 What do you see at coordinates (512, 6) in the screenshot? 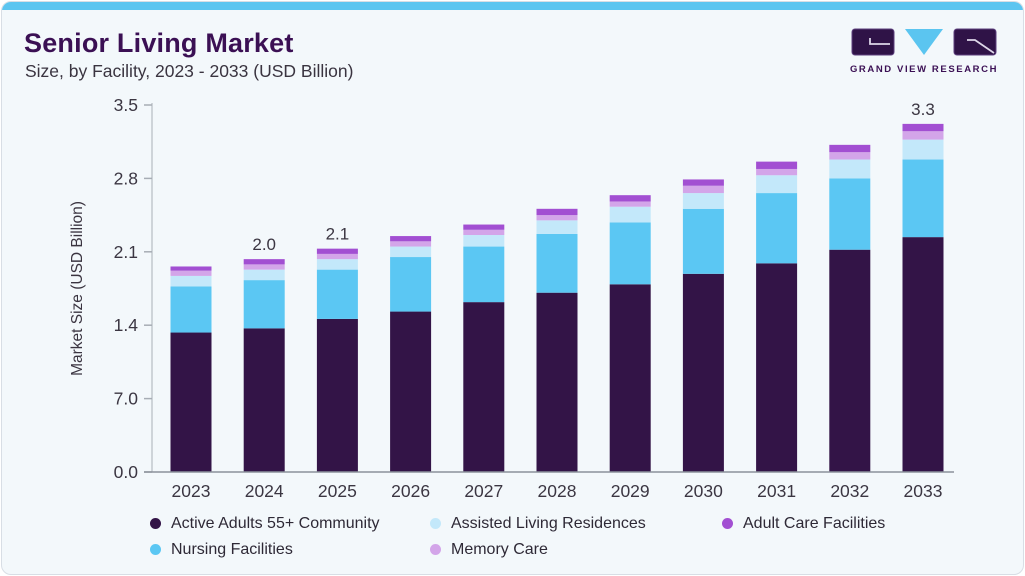
I see `accent-strip` at bounding box center [512, 6].